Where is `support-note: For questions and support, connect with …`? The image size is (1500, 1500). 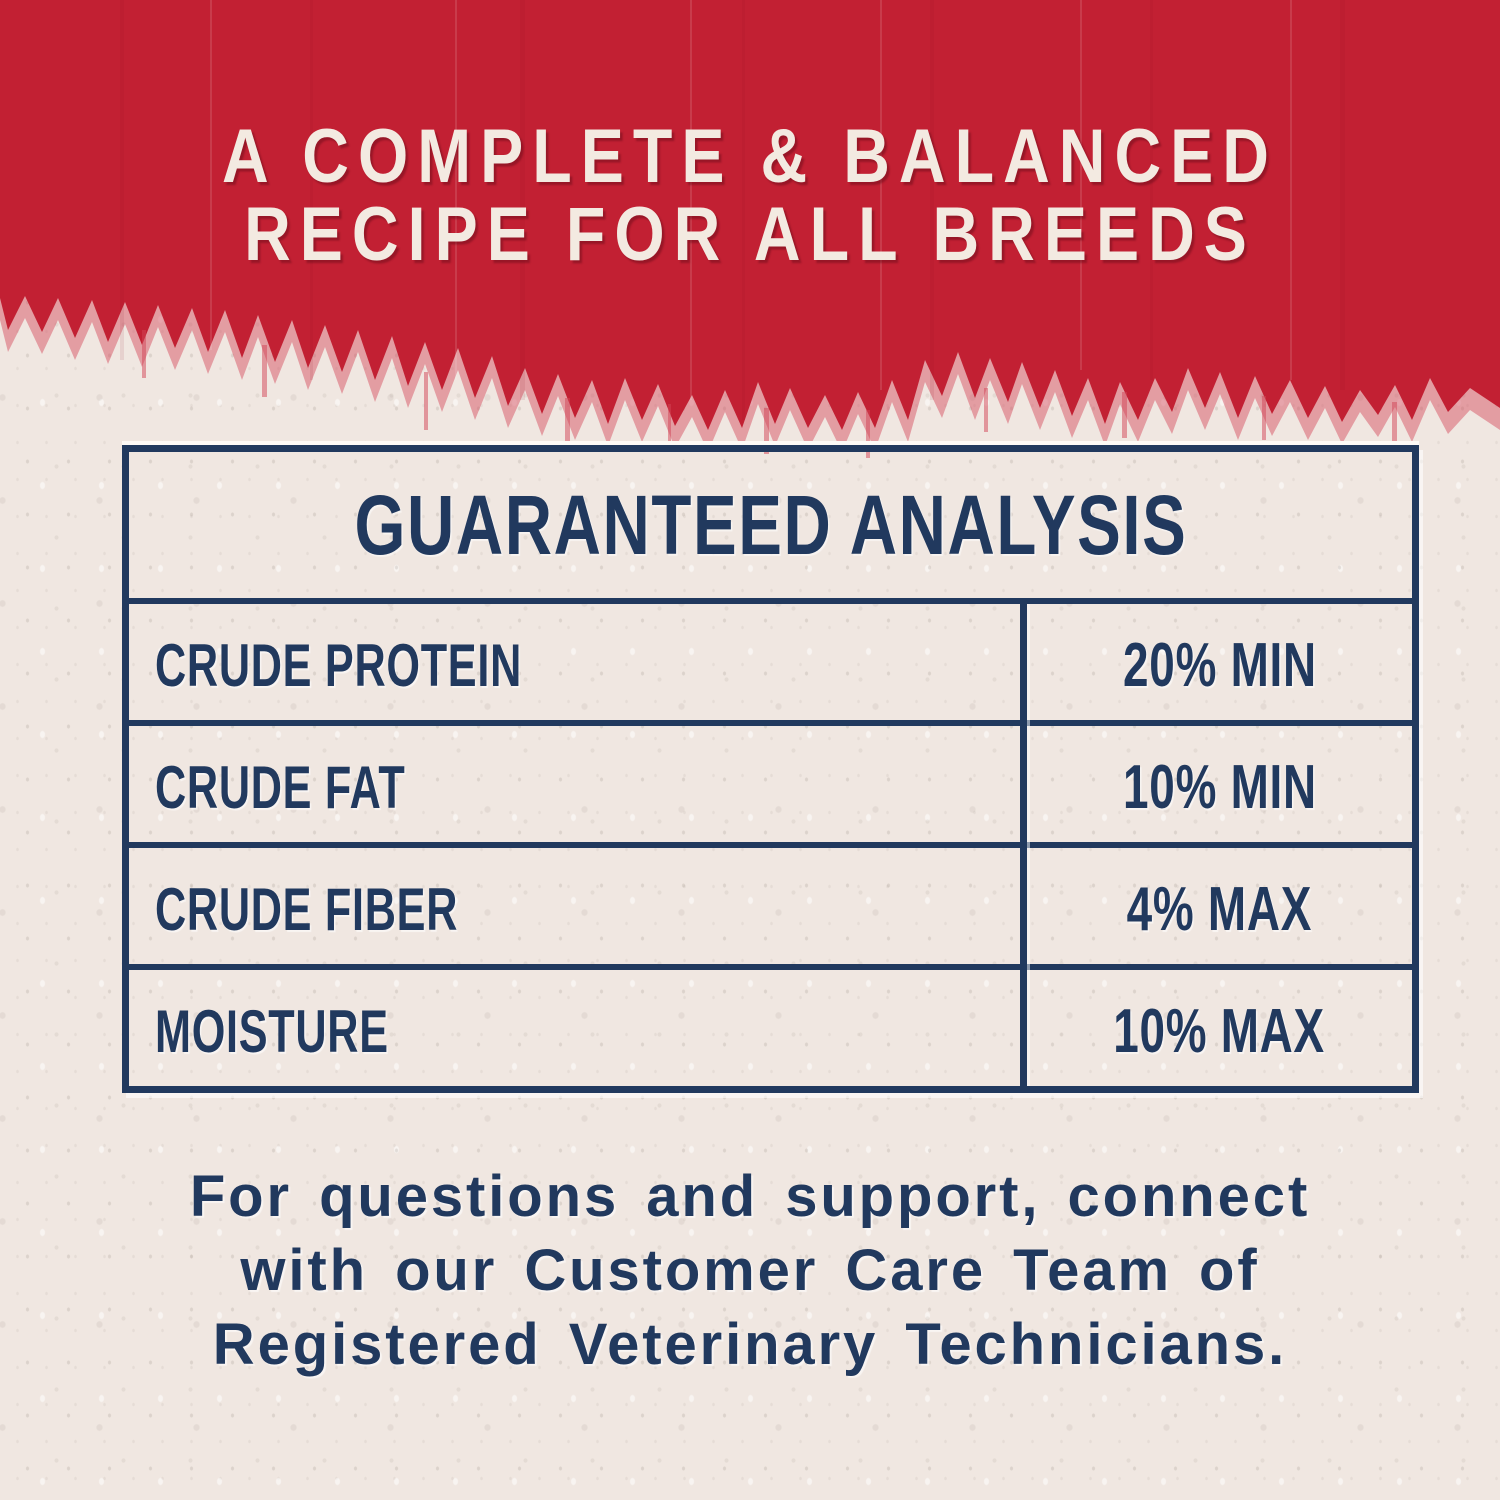
support-note: For questions and support, connect with … is located at coordinates (750, 1271).